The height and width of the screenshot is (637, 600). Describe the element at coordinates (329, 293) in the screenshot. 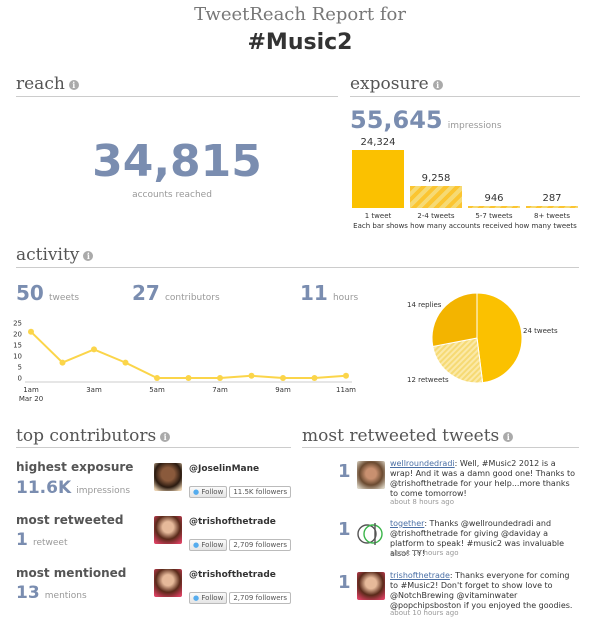

I see `hours-stat: 11 hours` at that location.